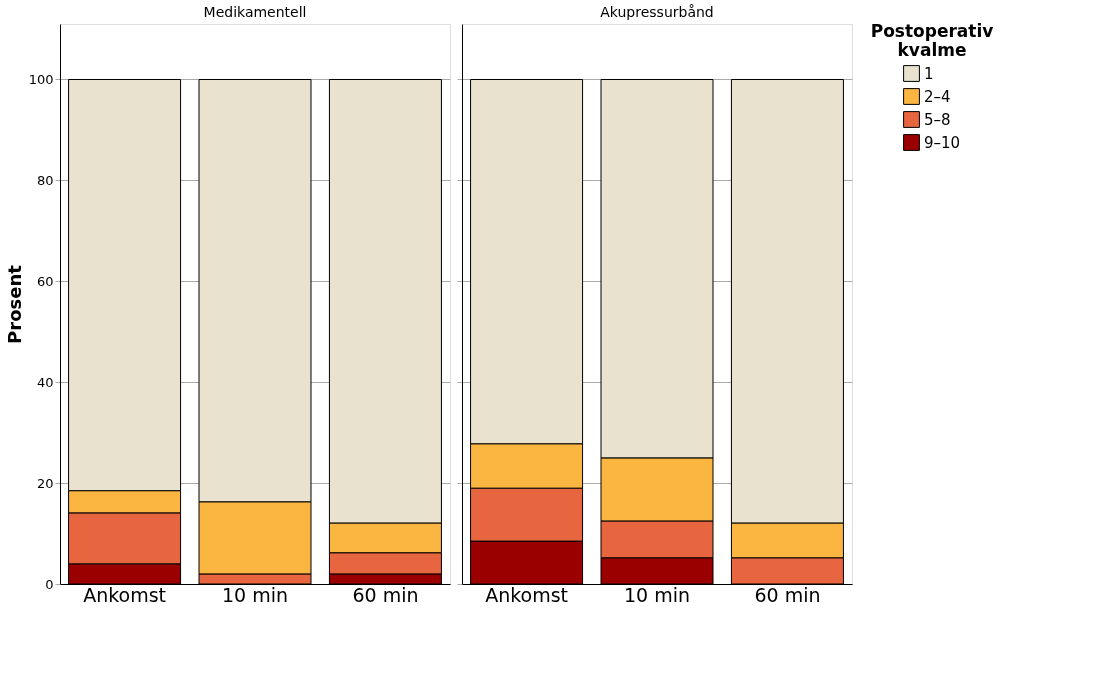  Describe the element at coordinates (45, 382) in the screenshot. I see `y-tick-label: 40` at that location.